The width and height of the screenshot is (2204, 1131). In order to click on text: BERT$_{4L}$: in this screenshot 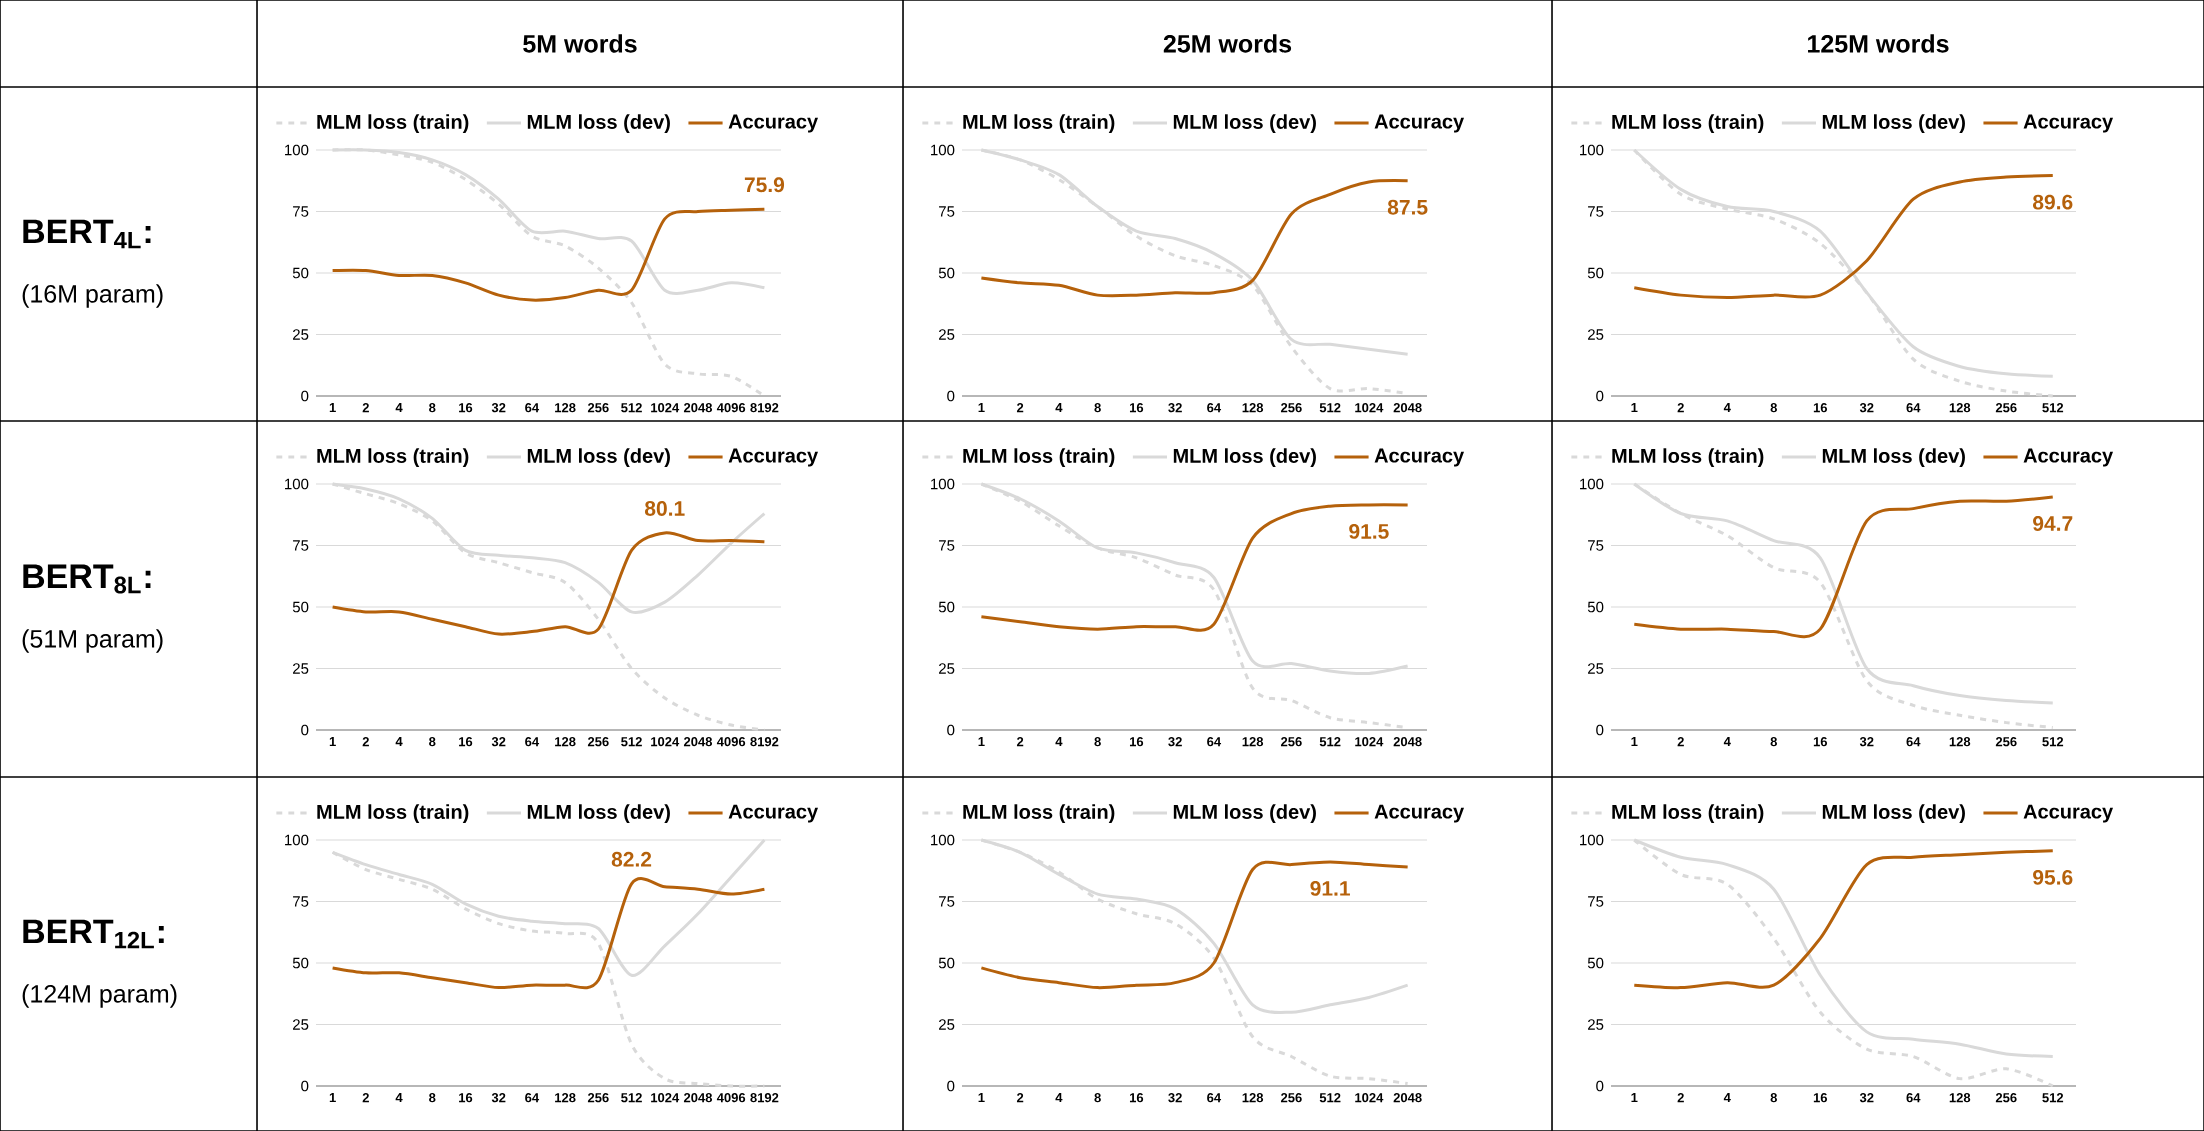, I will do `click(87, 234)`.